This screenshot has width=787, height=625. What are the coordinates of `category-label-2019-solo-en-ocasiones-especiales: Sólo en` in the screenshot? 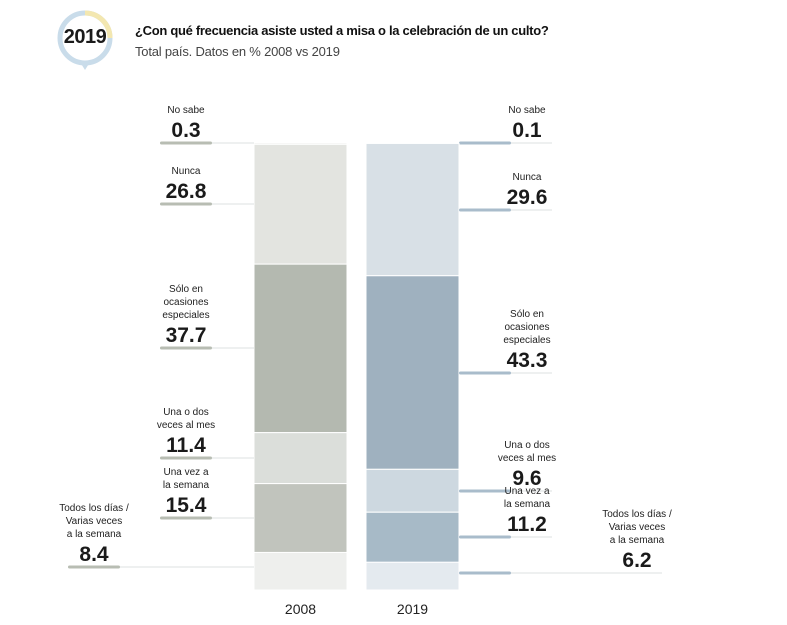 It's located at (527, 314).